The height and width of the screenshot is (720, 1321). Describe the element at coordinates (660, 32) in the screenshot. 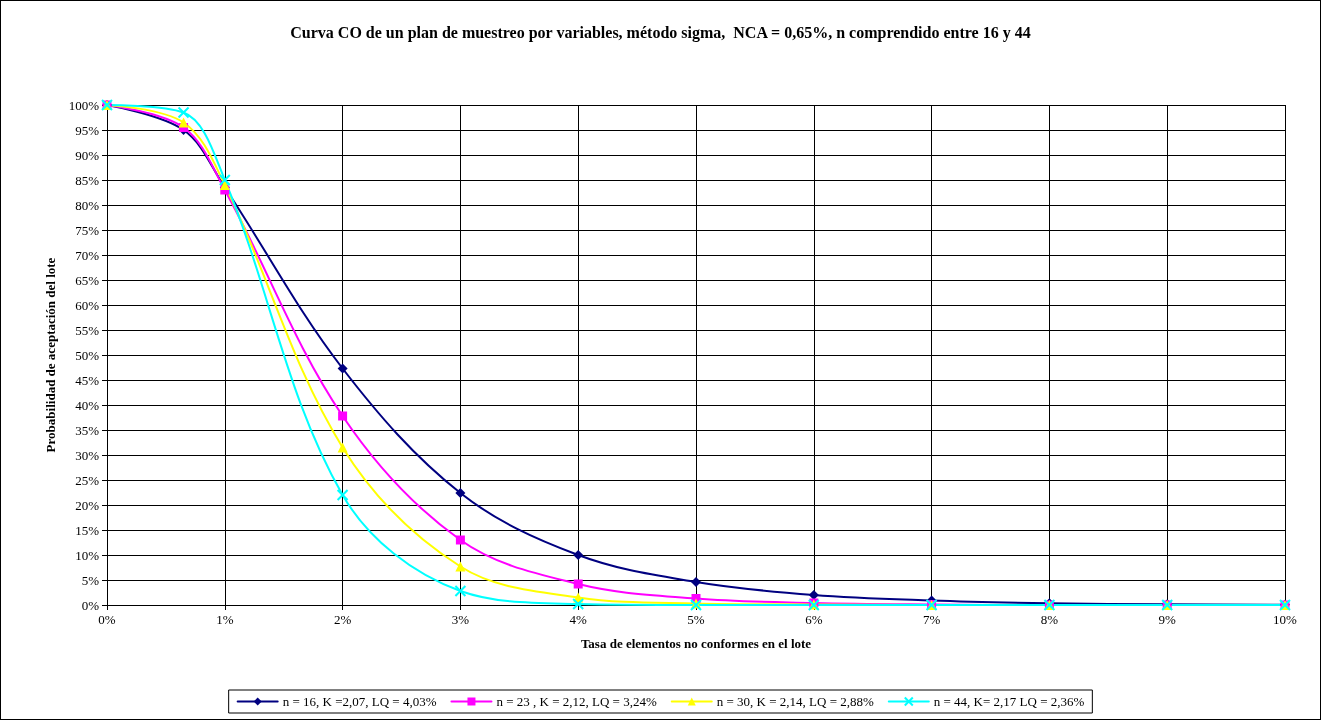

I see `chart-title: Curva CO de un plan de muestreo por variables, método sigma, NCA = 0,65%, n comprendido entre 16 y 44` at that location.